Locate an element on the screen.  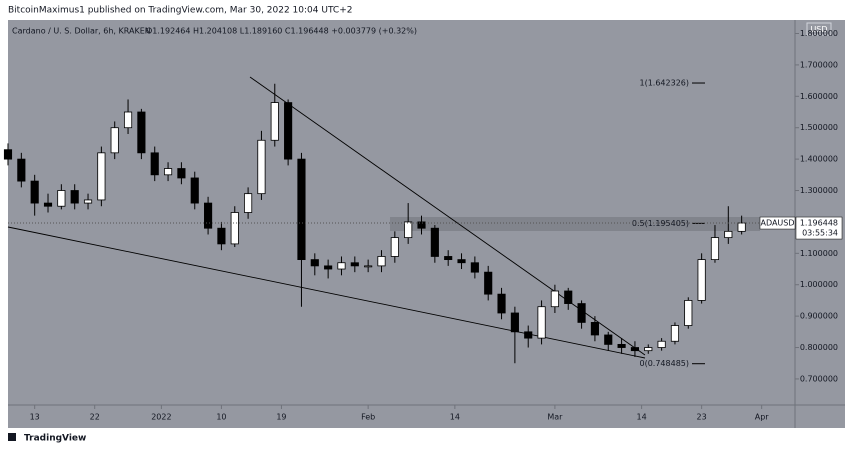
symbol-label: ADAUSD is located at coordinates (777, 223).